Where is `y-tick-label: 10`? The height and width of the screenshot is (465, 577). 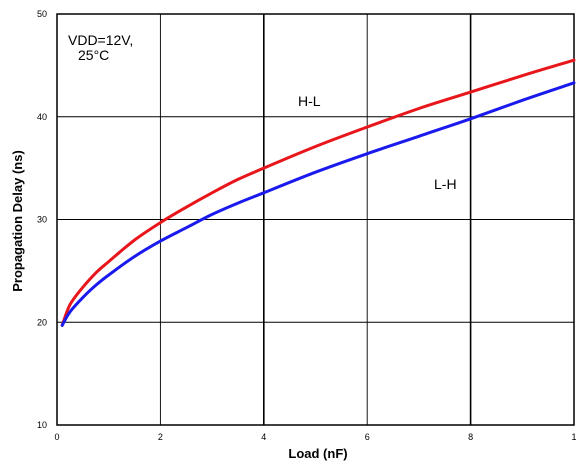 y-tick-label: 10 is located at coordinates (42, 425).